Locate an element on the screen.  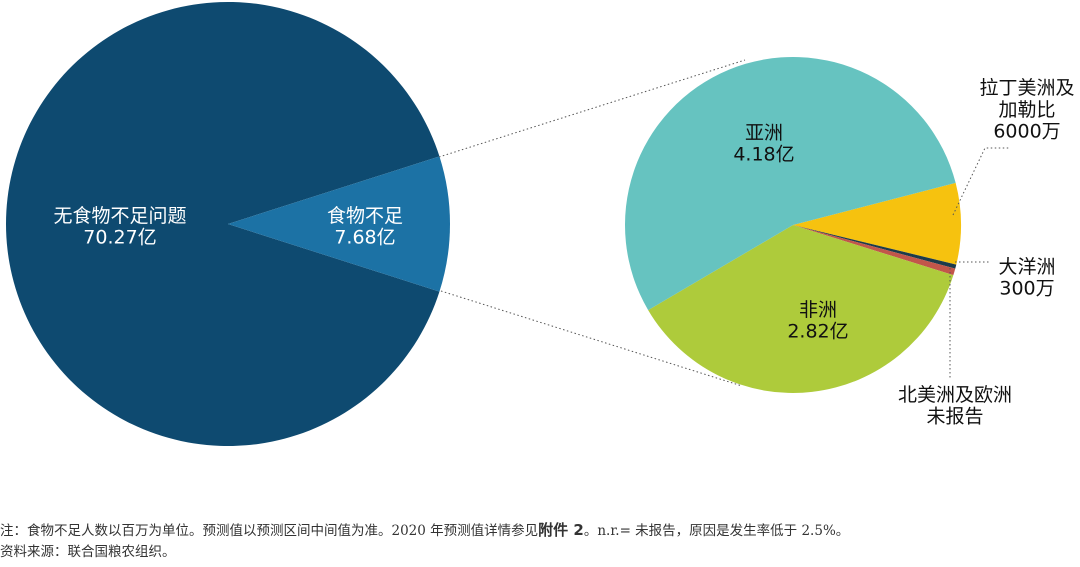
label-line: 亚洲 is located at coordinates (764, 133).